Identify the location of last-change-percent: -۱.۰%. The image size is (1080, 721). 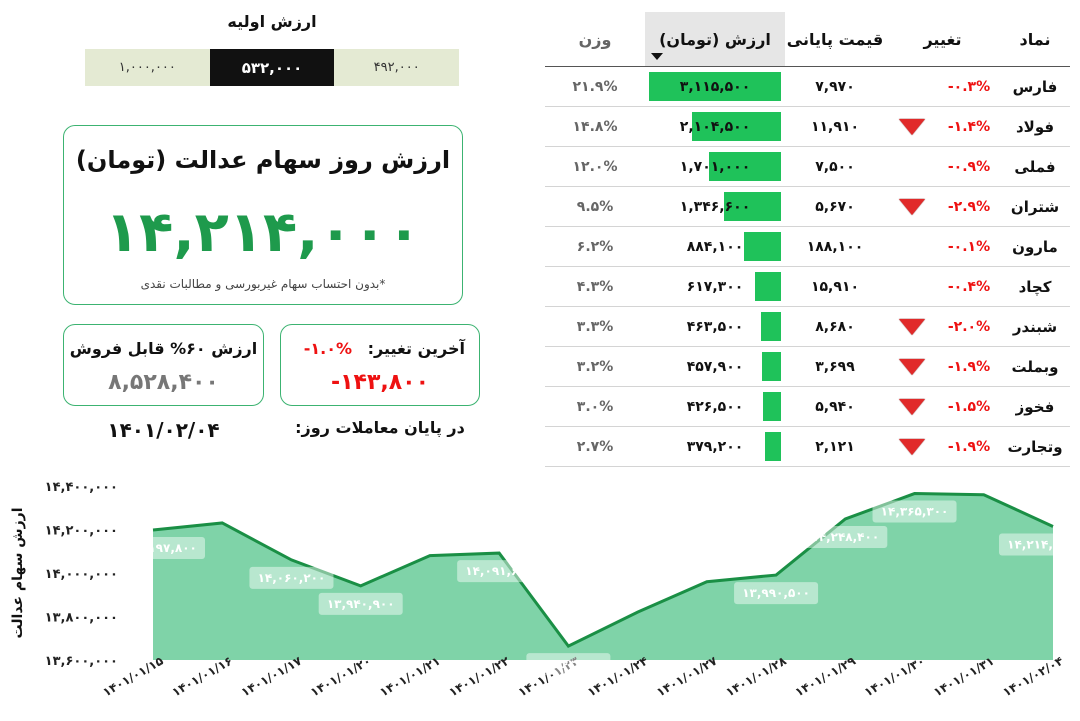
(328, 348).